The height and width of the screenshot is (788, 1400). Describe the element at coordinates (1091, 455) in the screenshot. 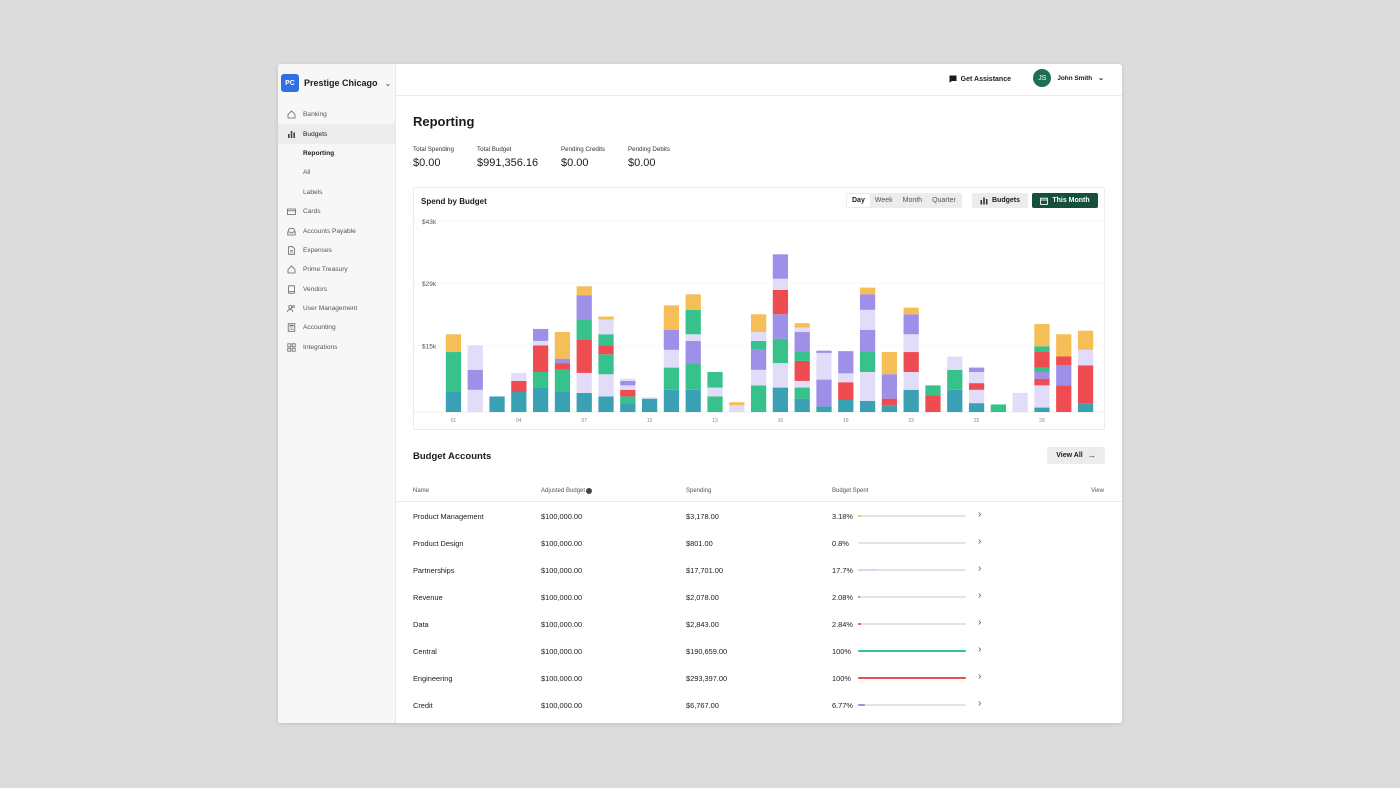

I see `arrow-right-icon: →` at that location.